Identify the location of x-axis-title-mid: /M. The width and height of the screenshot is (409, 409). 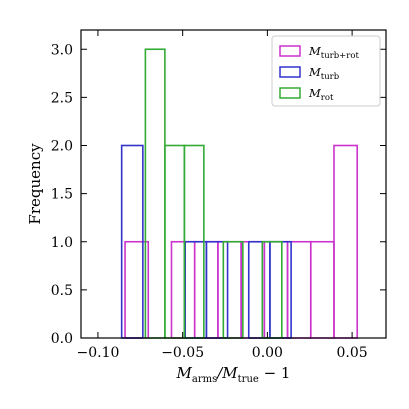
(226, 373).